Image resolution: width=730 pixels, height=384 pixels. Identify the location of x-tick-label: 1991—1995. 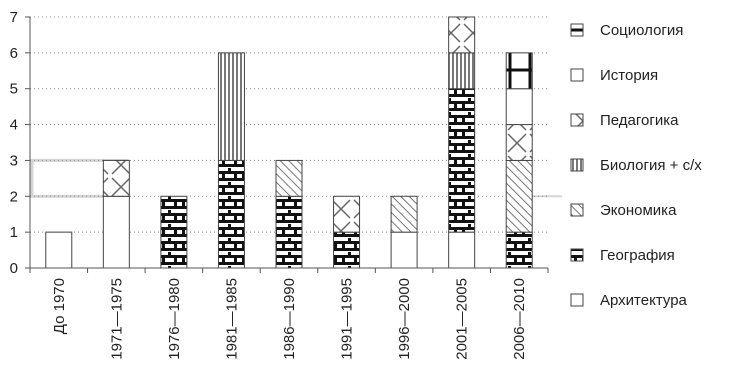
(347, 319).